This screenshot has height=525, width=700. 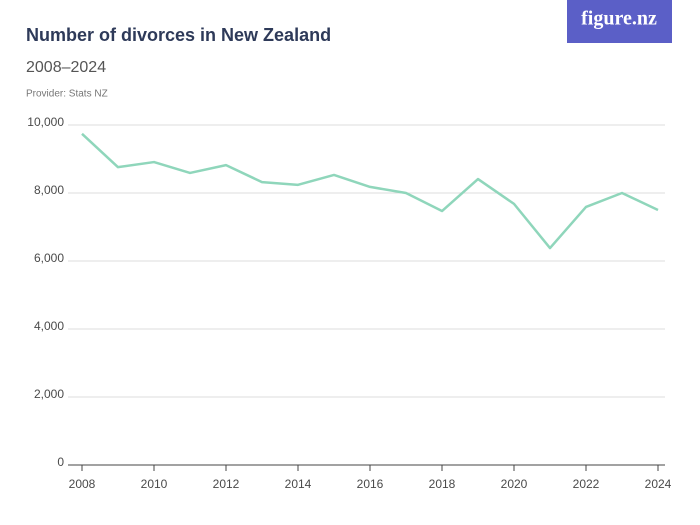 I want to click on y-tick-label: 10,000, so click(x=45, y=122).